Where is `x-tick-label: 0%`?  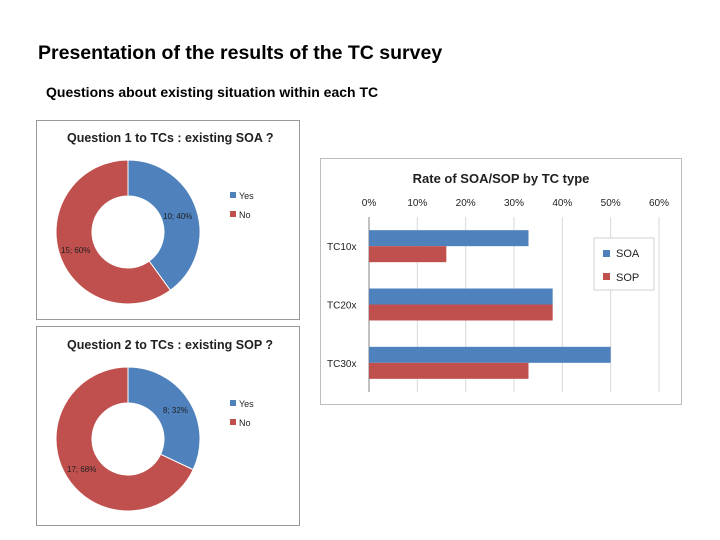
x-tick-label: 0% is located at coordinates (369, 203).